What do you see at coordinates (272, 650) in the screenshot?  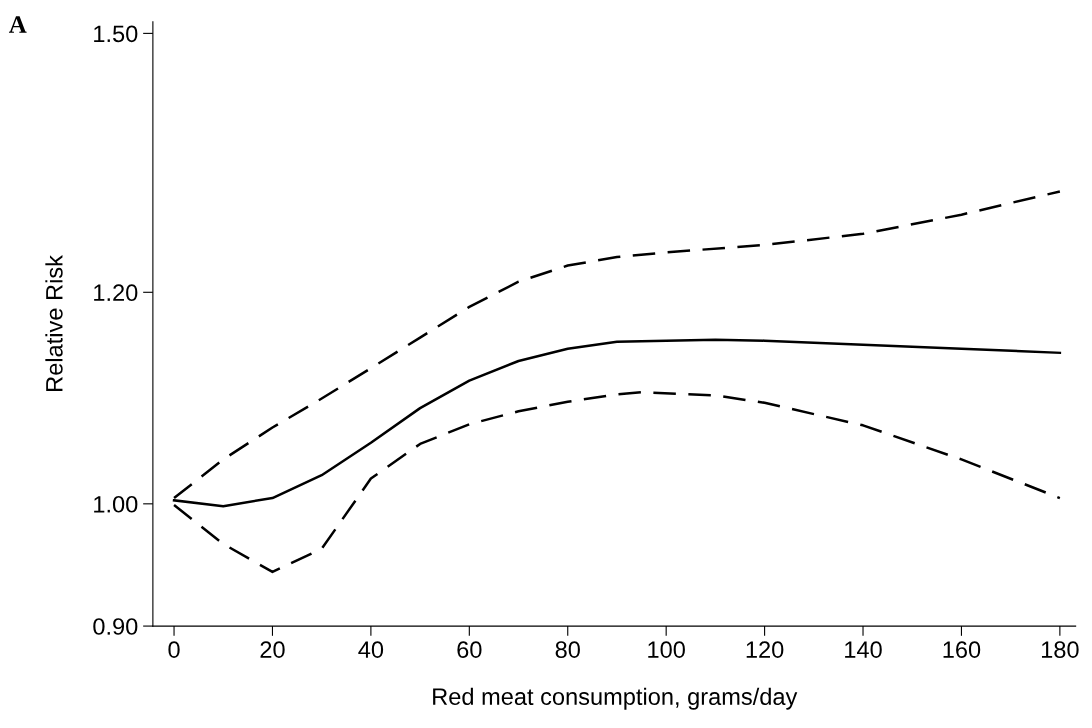 I see `x-tick-label: 20` at bounding box center [272, 650].